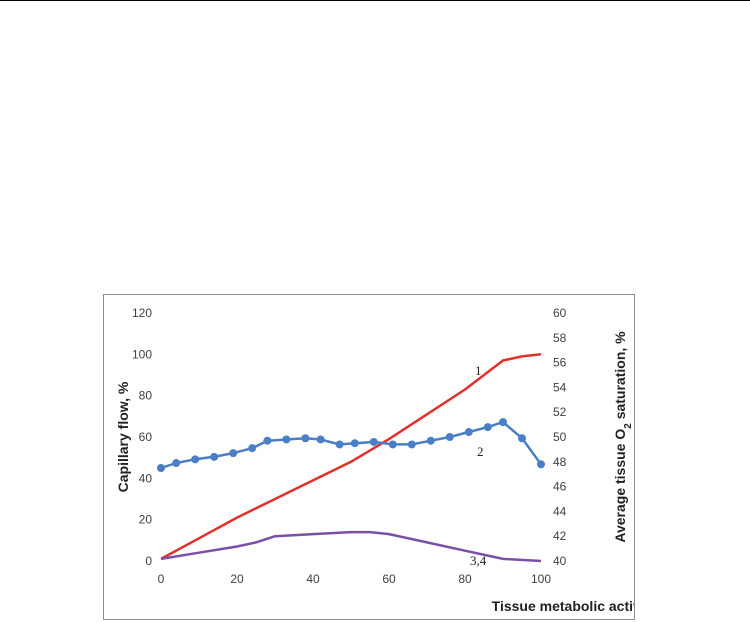  Describe the element at coordinates (620, 377) in the screenshot. I see `y2-axis-title-part: saturation, %` at that location.